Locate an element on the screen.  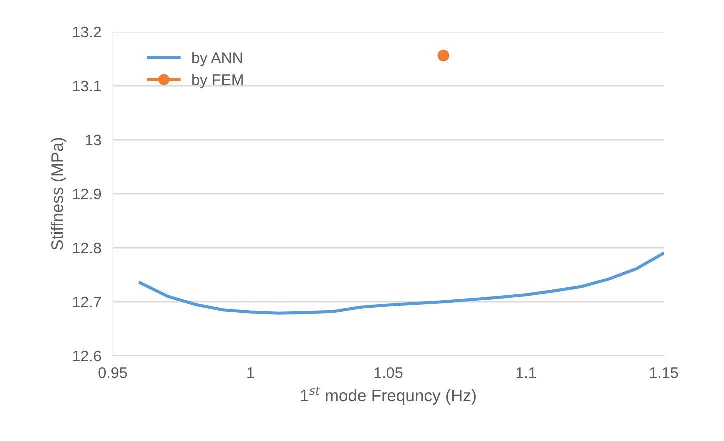
y-tick-label: 12.9 is located at coordinates (87, 194).